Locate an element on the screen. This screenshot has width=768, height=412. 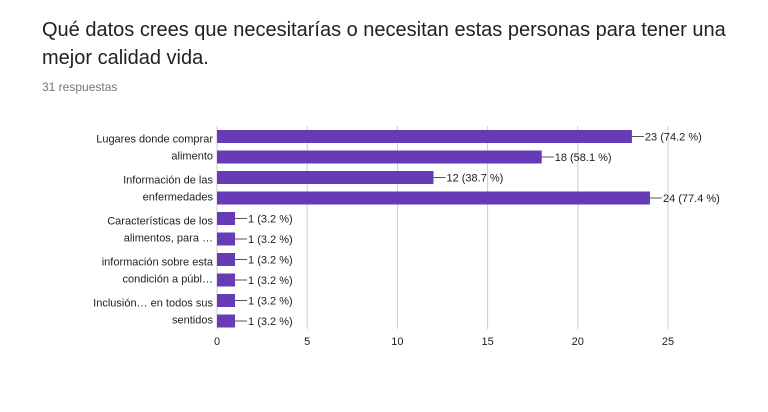
category-label-0-0: Lugares donde comprar is located at coordinates (154, 139).